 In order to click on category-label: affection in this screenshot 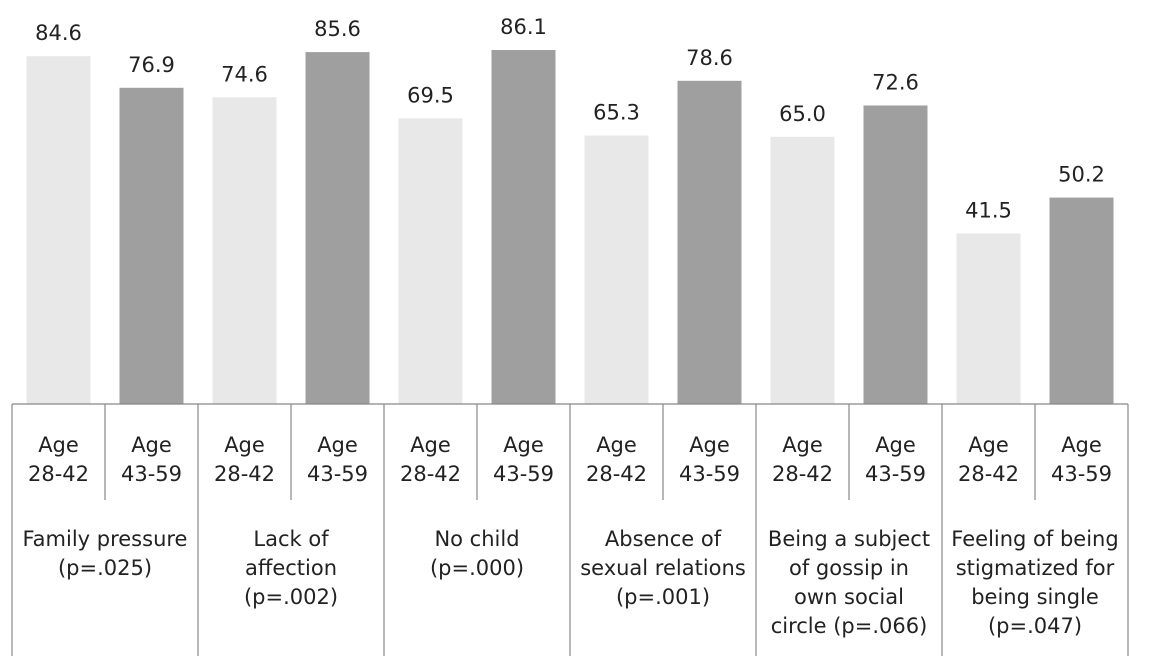, I will do `click(291, 568)`.